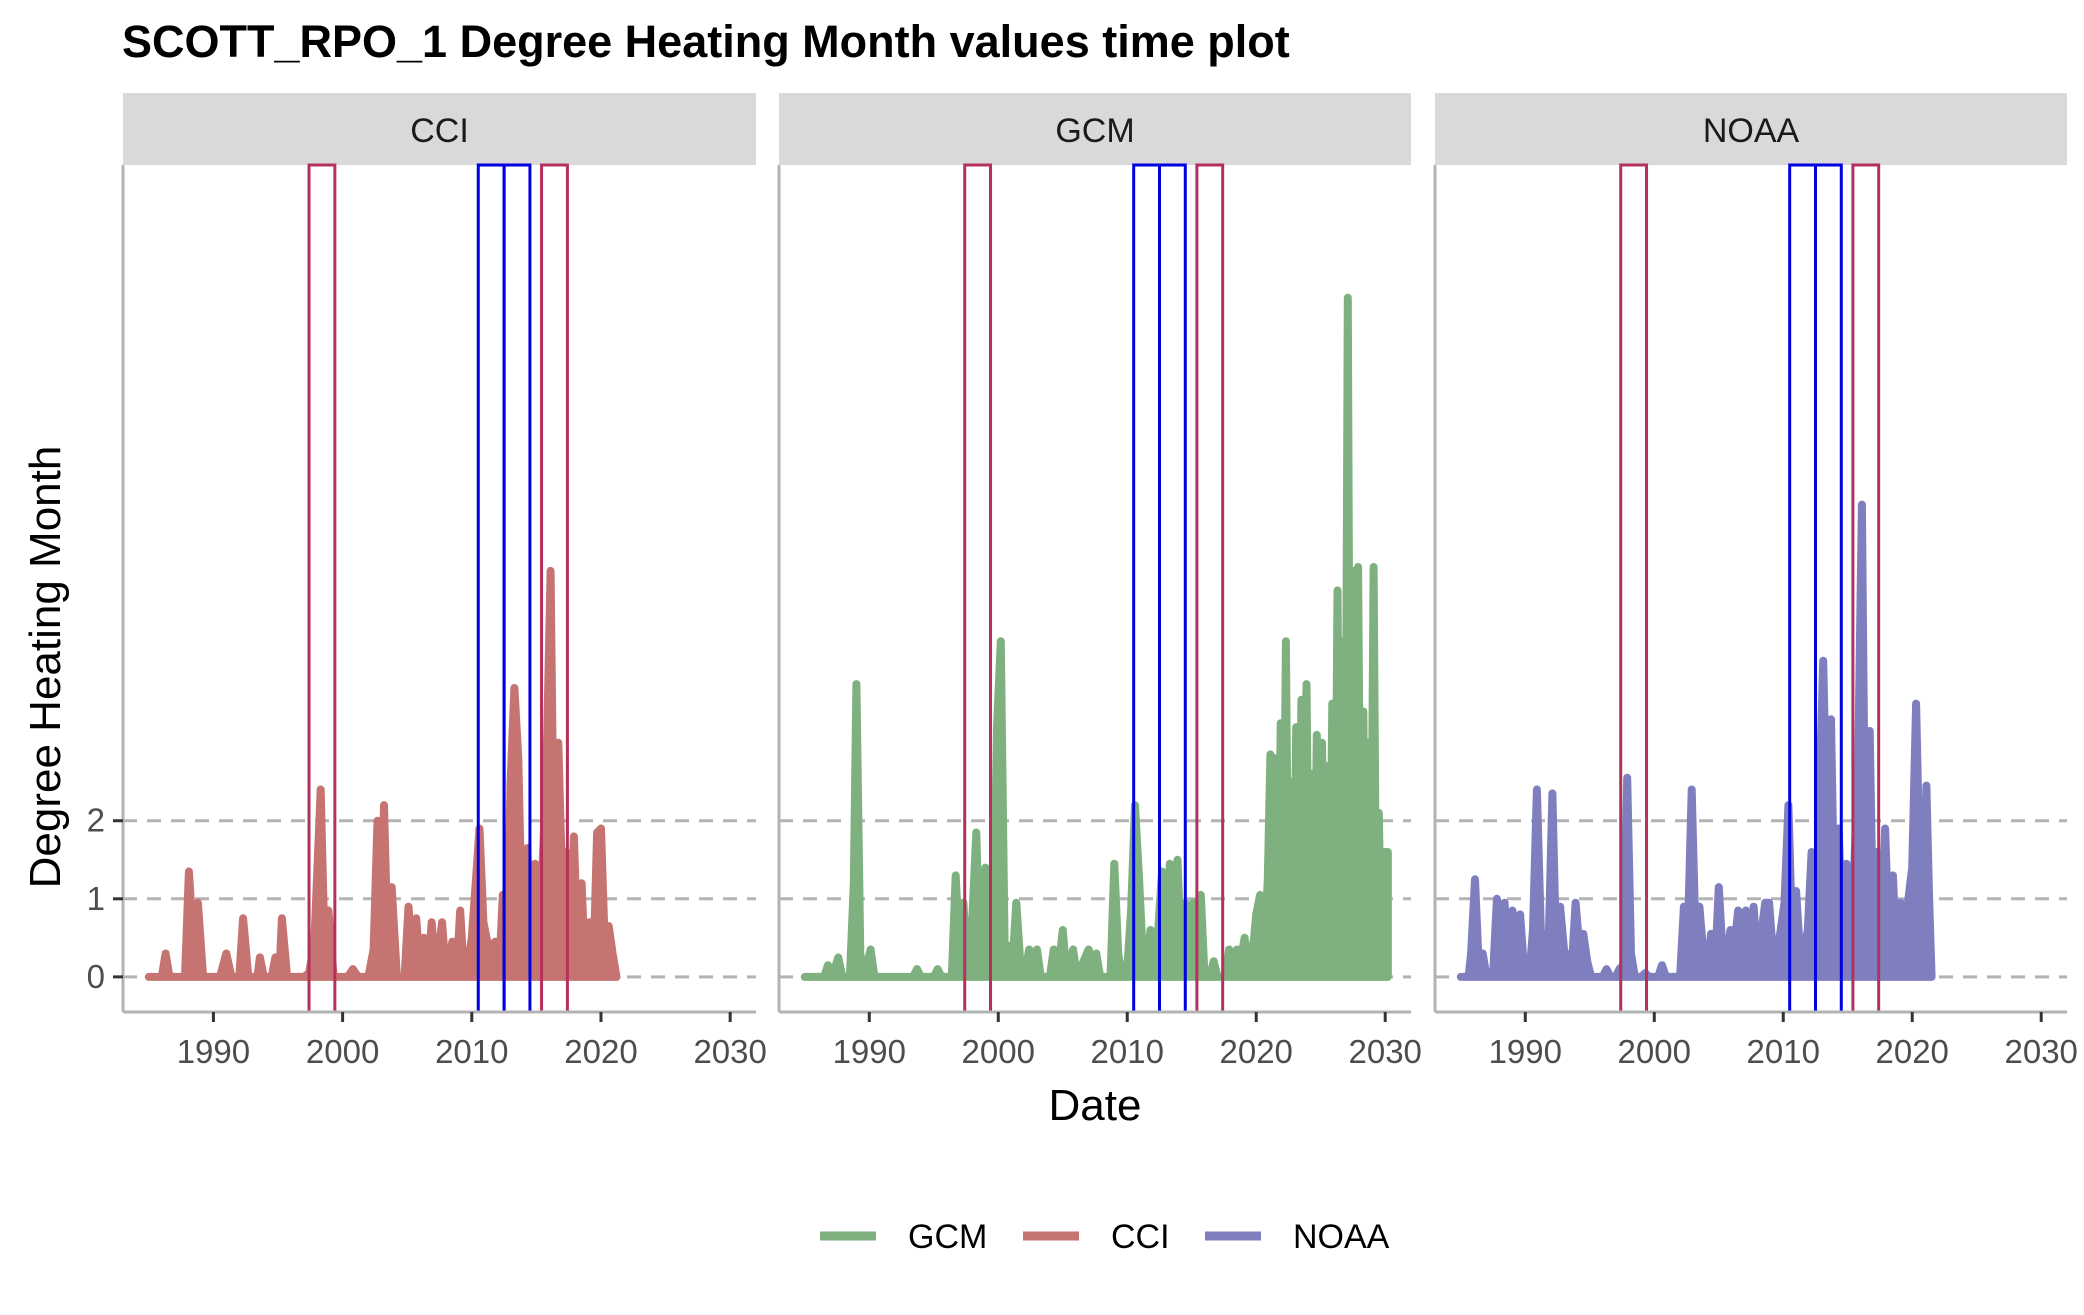  Describe the element at coordinates (45, 667) in the screenshot. I see `y-axis-title: Degree Heating Month` at that location.